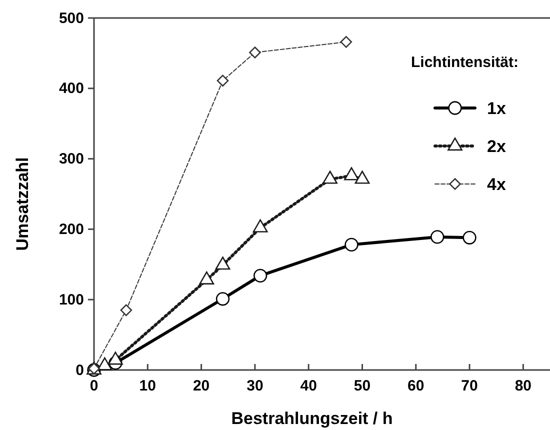 The width and height of the screenshot is (550, 430). I want to click on x-tick-label: 20, so click(201, 386).